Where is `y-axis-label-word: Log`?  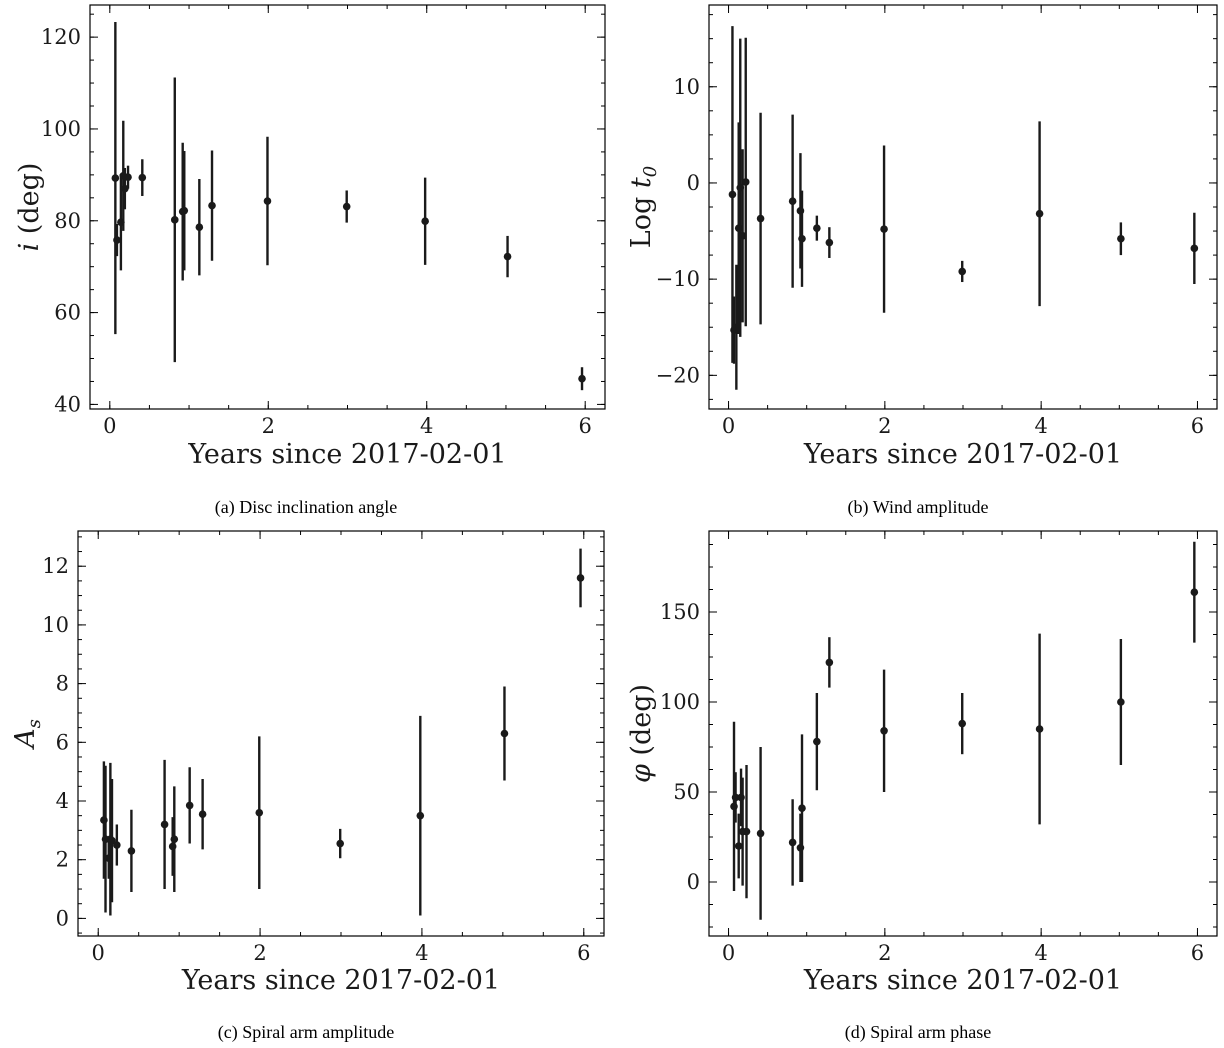
y-axis-label-word: Log is located at coordinates (641, 218).